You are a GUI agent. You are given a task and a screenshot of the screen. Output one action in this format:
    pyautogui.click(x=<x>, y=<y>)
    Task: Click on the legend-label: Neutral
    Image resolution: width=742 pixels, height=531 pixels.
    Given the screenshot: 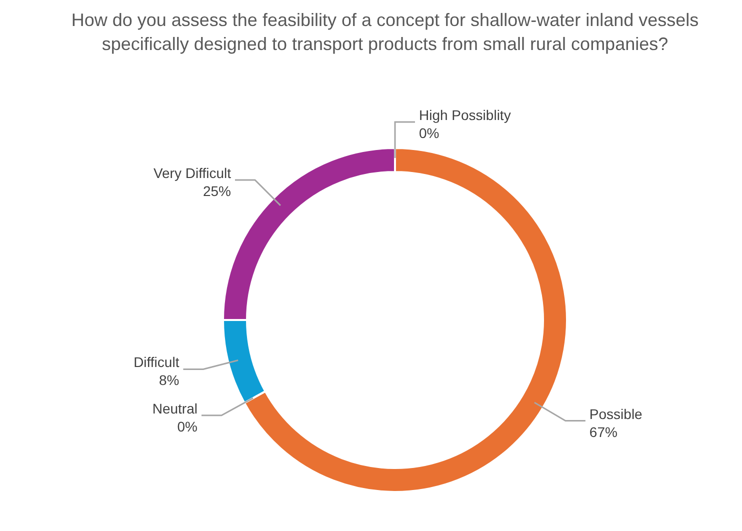 What is the action you would take?
    pyautogui.click(x=175, y=408)
    